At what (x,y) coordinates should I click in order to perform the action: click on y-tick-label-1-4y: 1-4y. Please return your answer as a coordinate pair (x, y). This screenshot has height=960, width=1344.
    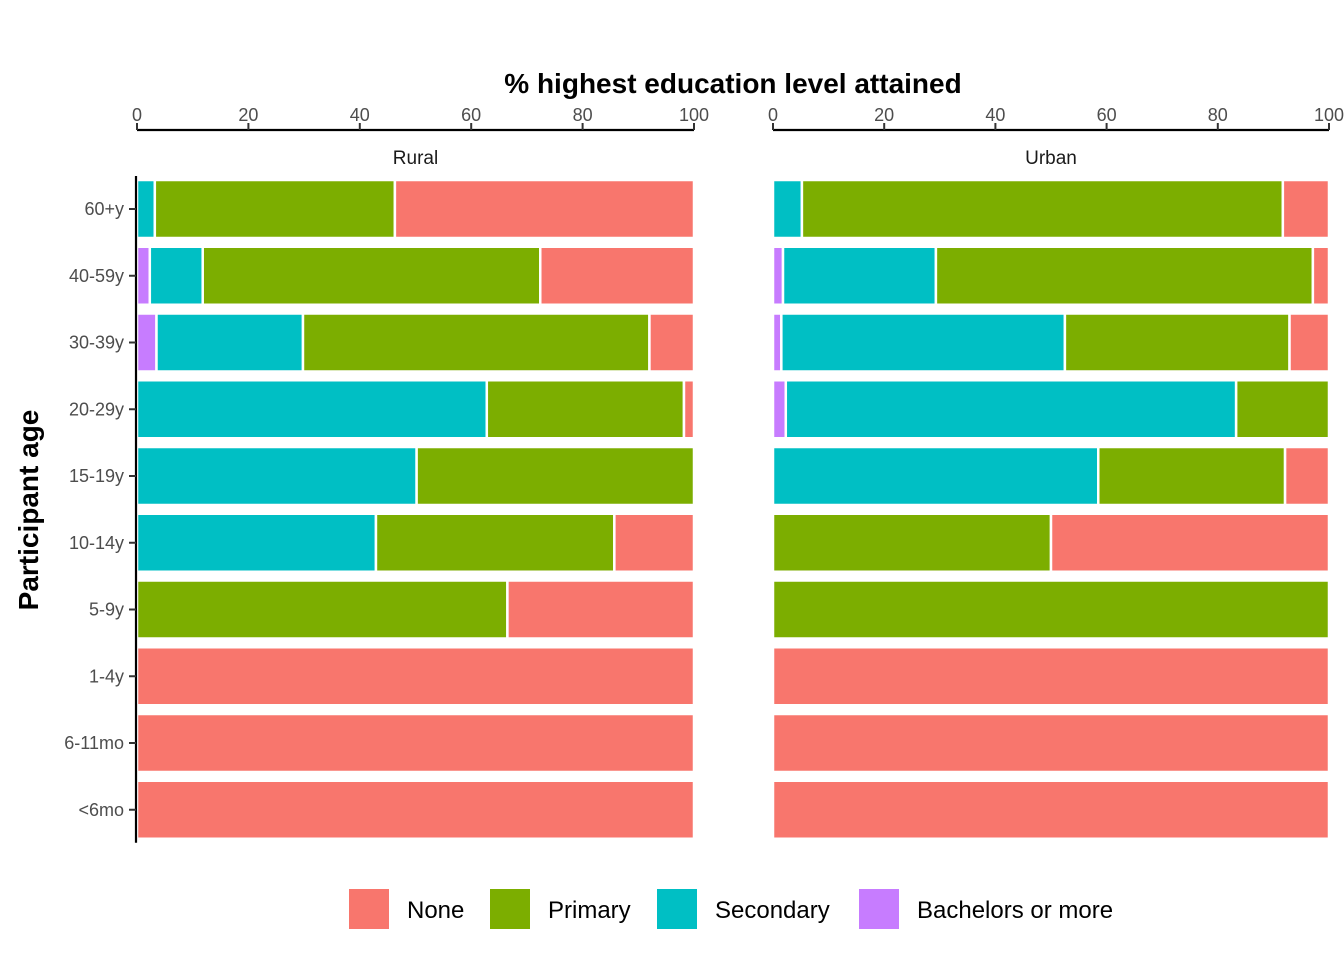
    Looking at the image, I should click on (106, 676).